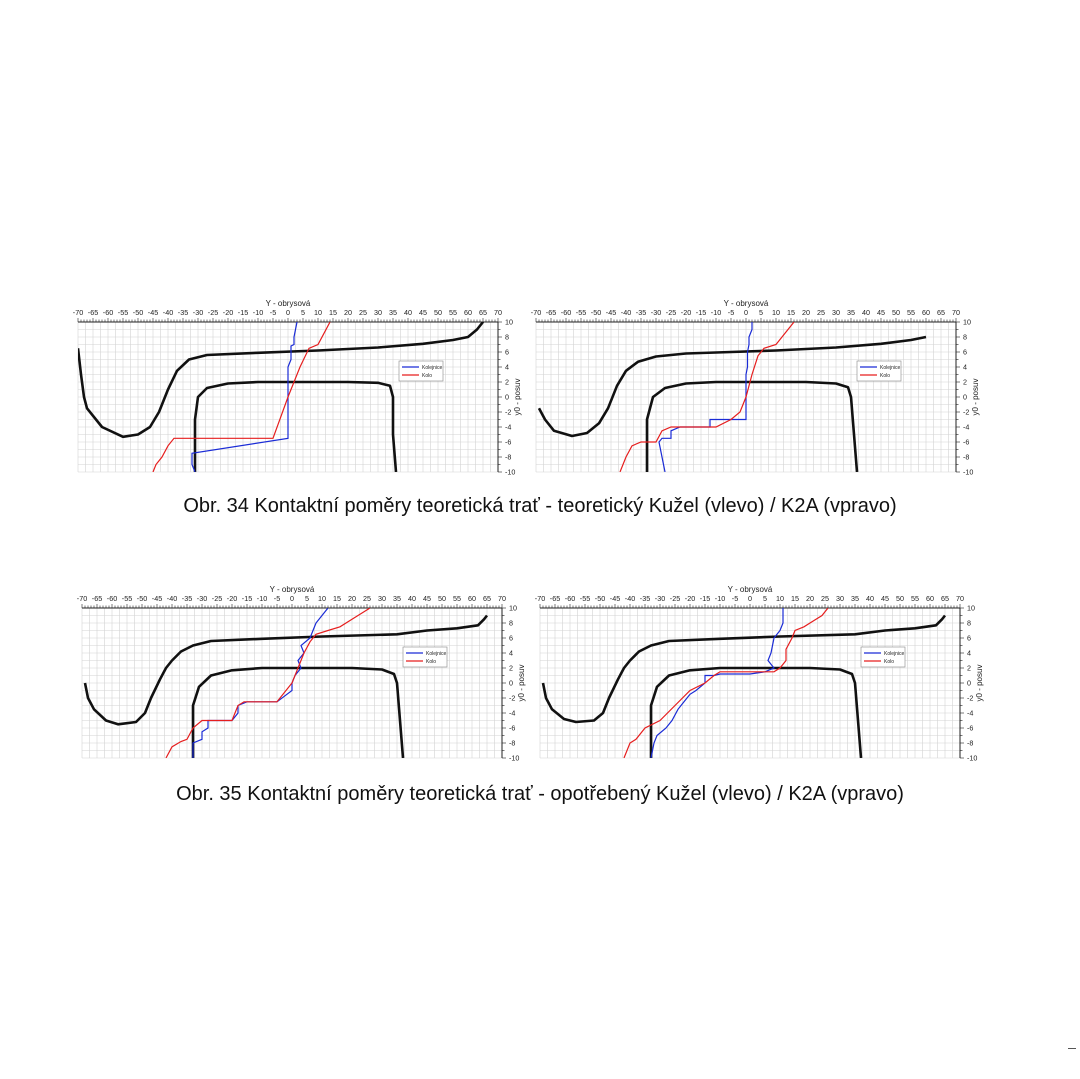 This screenshot has width=1080, height=1079. Describe the element at coordinates (756, 712) in the screenshot. I see `rail-profile-line` at that location.